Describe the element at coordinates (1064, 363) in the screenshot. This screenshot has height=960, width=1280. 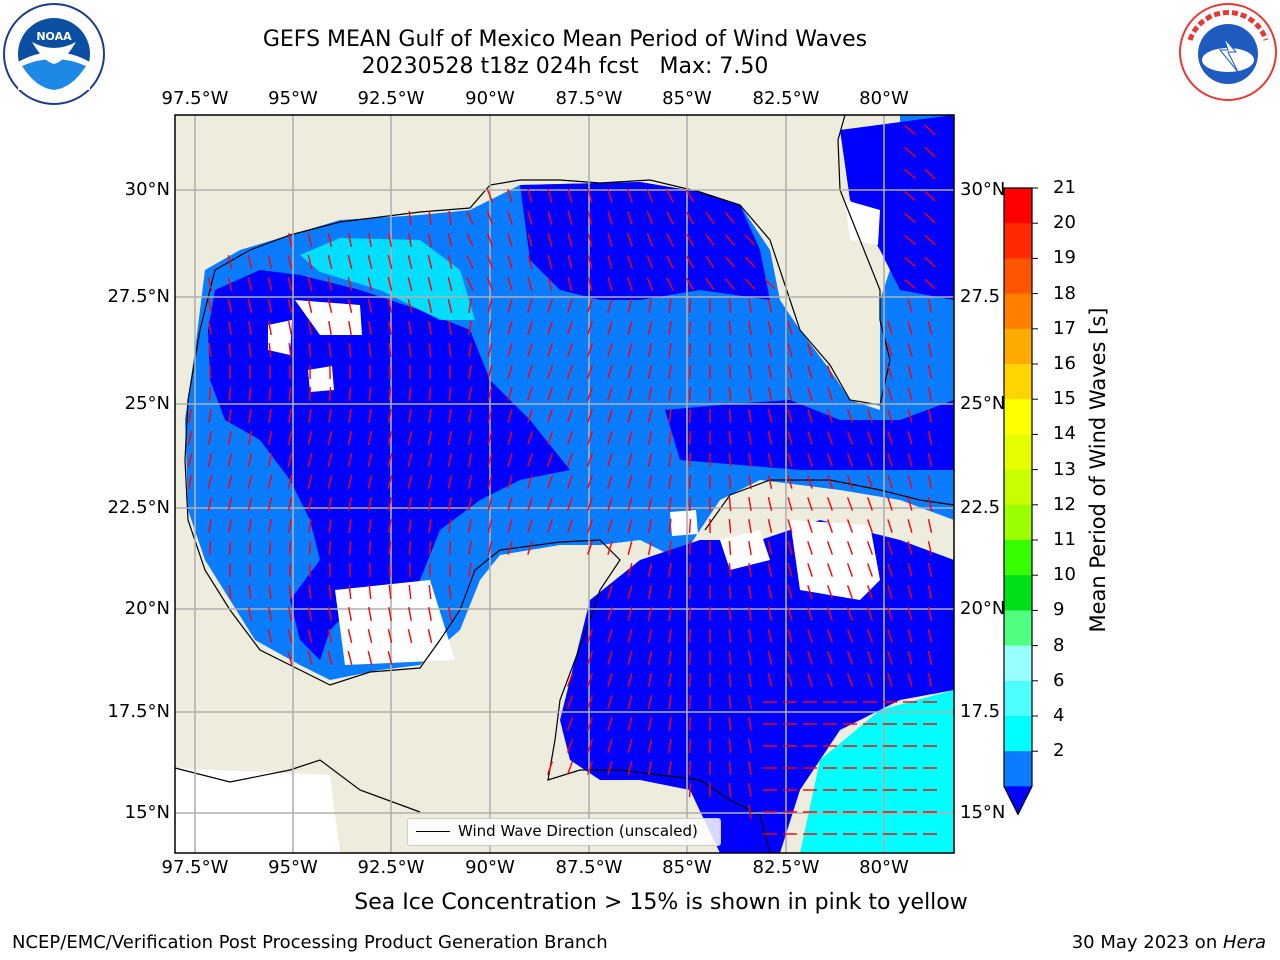
I see `colorbar-tick-5: 16` at that location.